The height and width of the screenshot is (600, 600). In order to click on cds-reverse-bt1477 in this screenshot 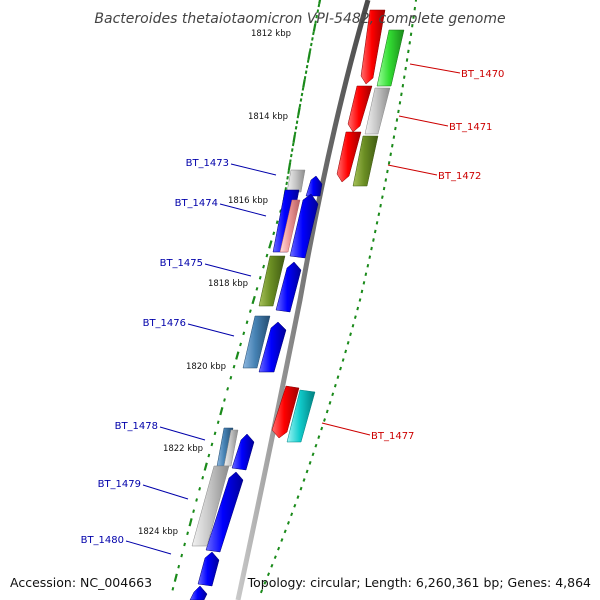, I will do `click(285, 412)`.